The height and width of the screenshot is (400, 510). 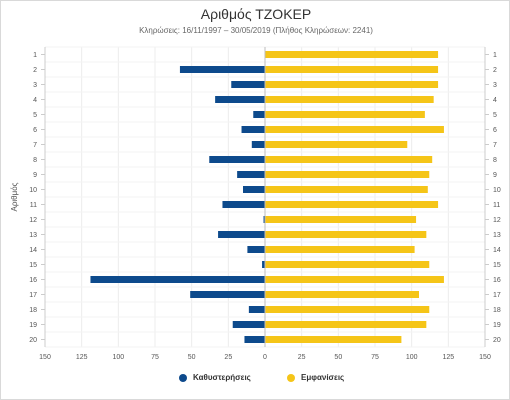 What do you see at coordinates (497, 235) in the screenshot?
I see `y-tick-label-right: 13` at bounding box center [497, 235].